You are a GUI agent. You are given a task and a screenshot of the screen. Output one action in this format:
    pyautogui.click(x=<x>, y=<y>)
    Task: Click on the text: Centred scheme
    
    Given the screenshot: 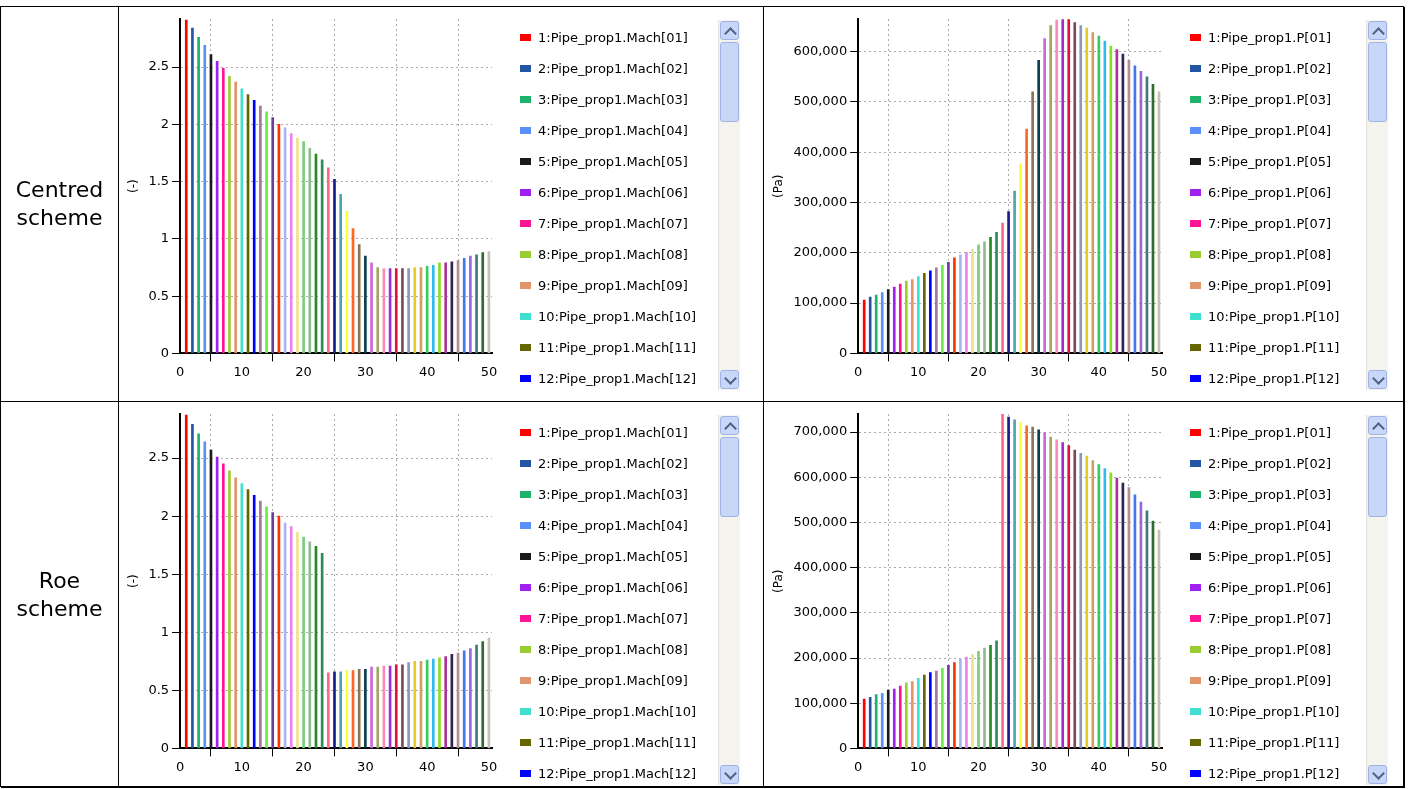 What is the action you would take?
    pyautogui.click(x=59, y=204)
    